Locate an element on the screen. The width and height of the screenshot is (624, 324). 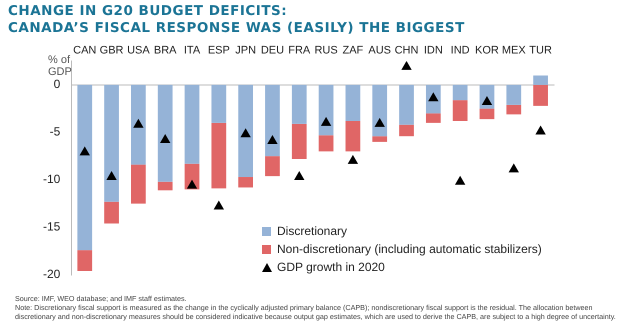
y-axis-title: % of GDP is located at coordinates (60, 66).